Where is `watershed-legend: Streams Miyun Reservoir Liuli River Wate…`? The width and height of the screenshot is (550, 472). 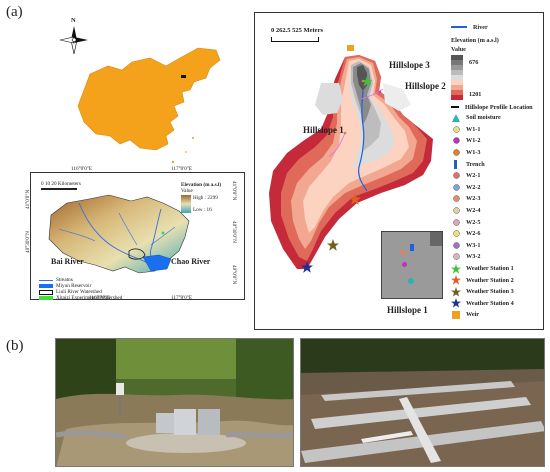
watershed-legend: Streams Miyun Reservoir Liuli River Wate… is located at coordinates (139, 289).